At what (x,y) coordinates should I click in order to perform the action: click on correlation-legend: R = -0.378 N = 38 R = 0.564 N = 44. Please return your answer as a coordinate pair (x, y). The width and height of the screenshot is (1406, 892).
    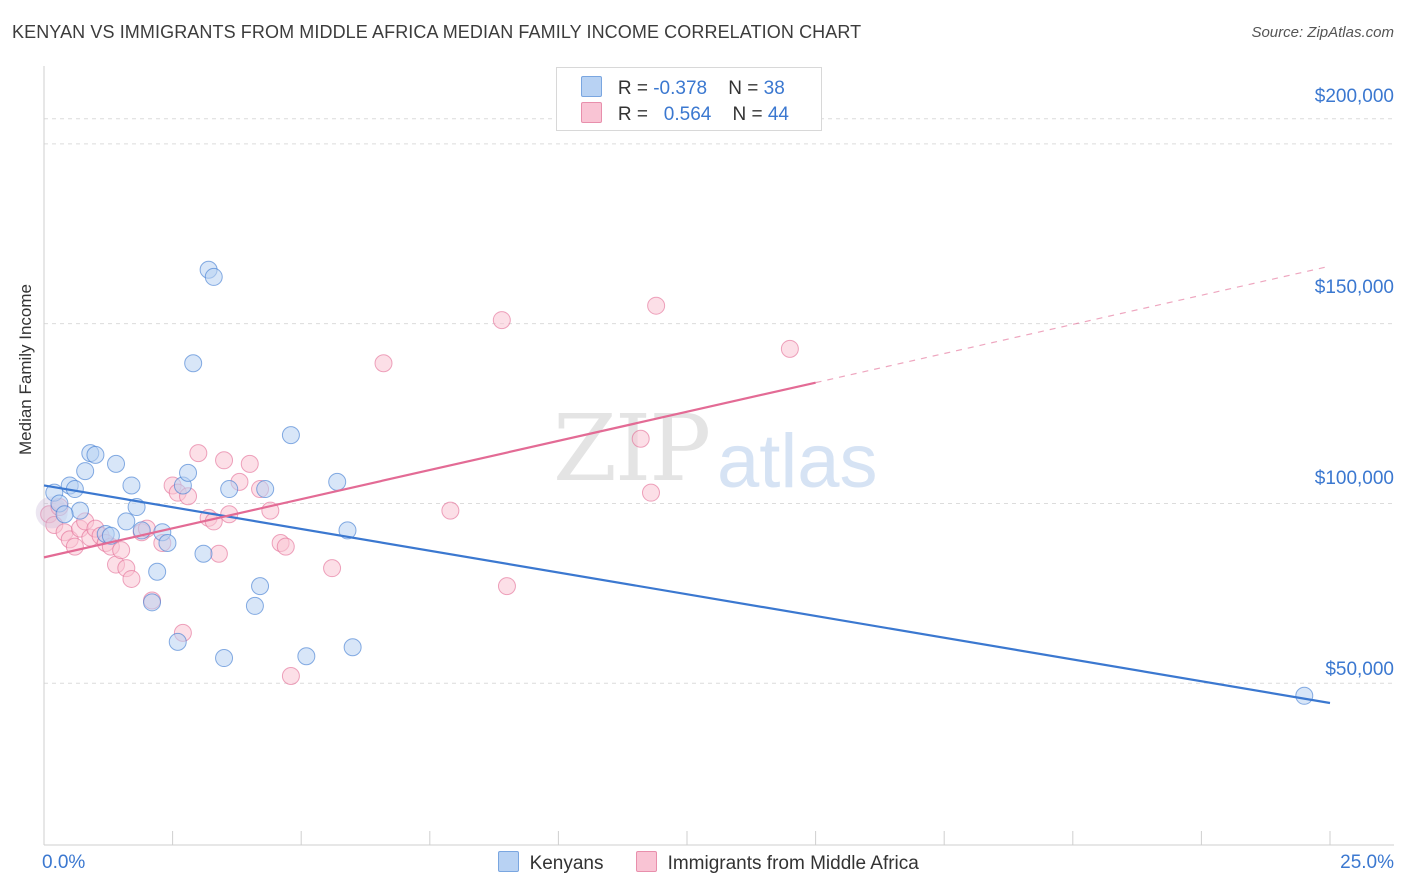
    Looking at the image, I should click on (689, 99).